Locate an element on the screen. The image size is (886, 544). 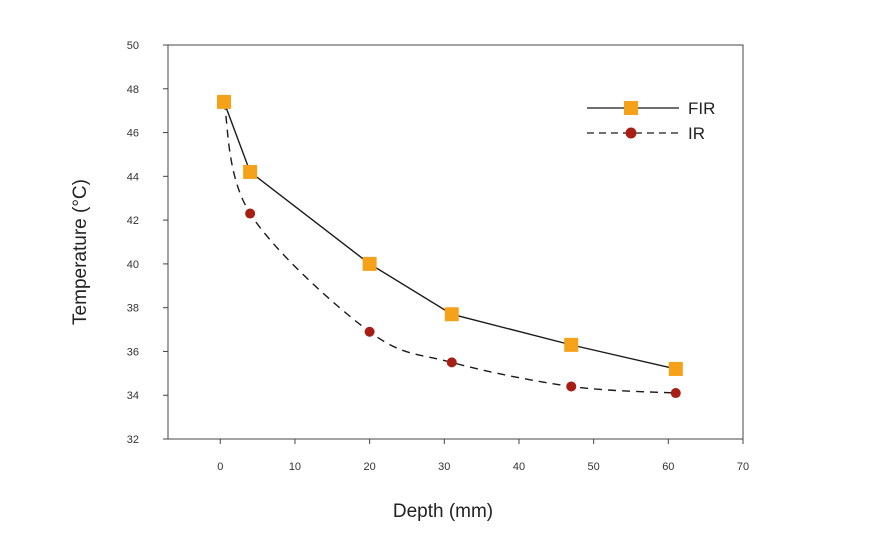
x-tick-label: 30 is located at coordinates (444, 467).